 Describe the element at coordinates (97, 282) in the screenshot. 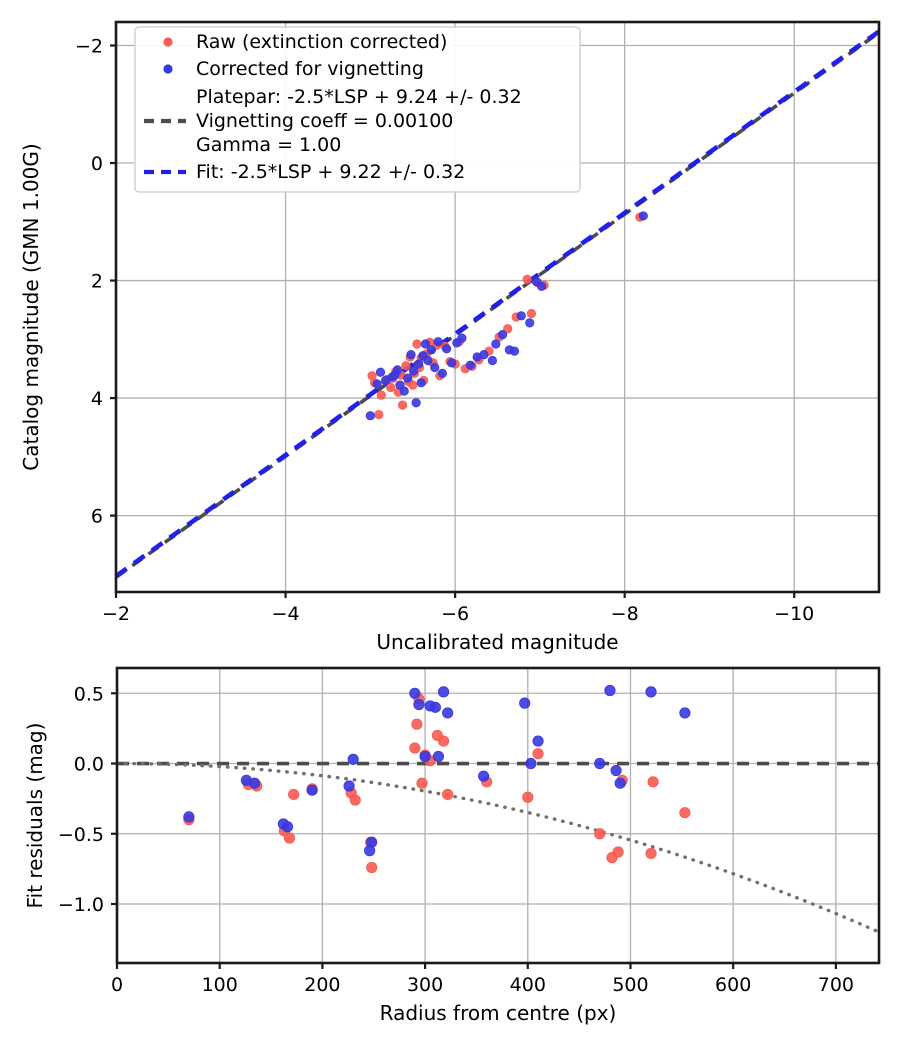

I see `y-tick-label: 2` at that location.